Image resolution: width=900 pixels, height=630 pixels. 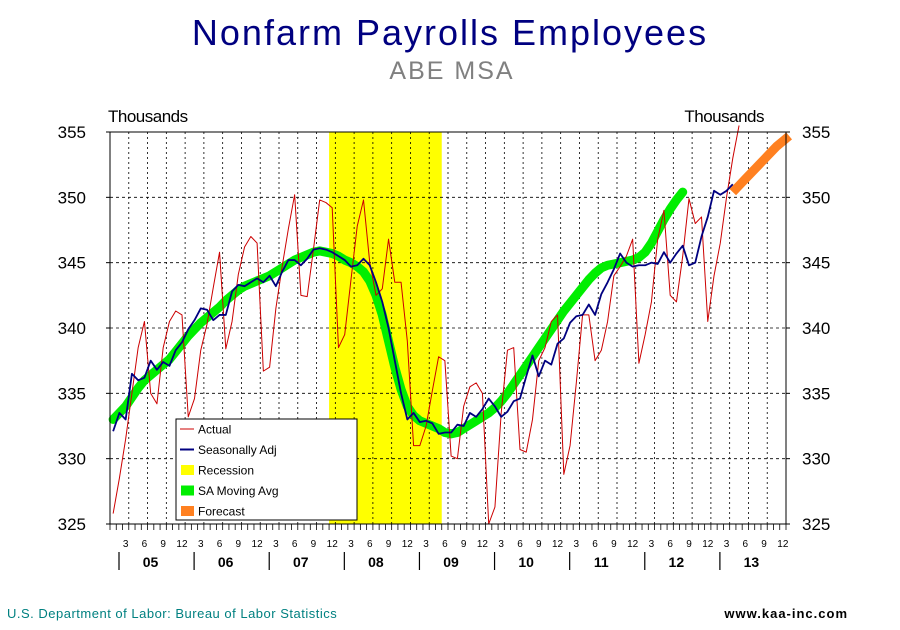 What do you see at coordinates (226, 562) in the screenshot?
I see `x-year-label: 06` at bounding box center [226, 562].